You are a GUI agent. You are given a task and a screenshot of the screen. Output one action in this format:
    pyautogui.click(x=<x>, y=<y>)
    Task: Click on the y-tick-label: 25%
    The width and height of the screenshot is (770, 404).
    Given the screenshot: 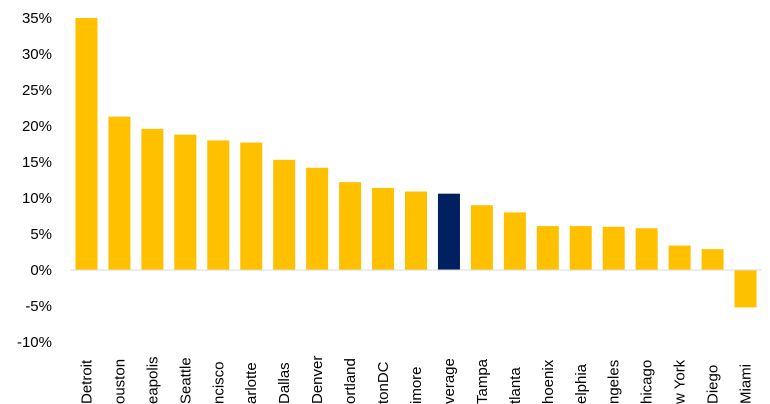 What is the action you would take?
    pyautogui.click(x=37, y=90)
    